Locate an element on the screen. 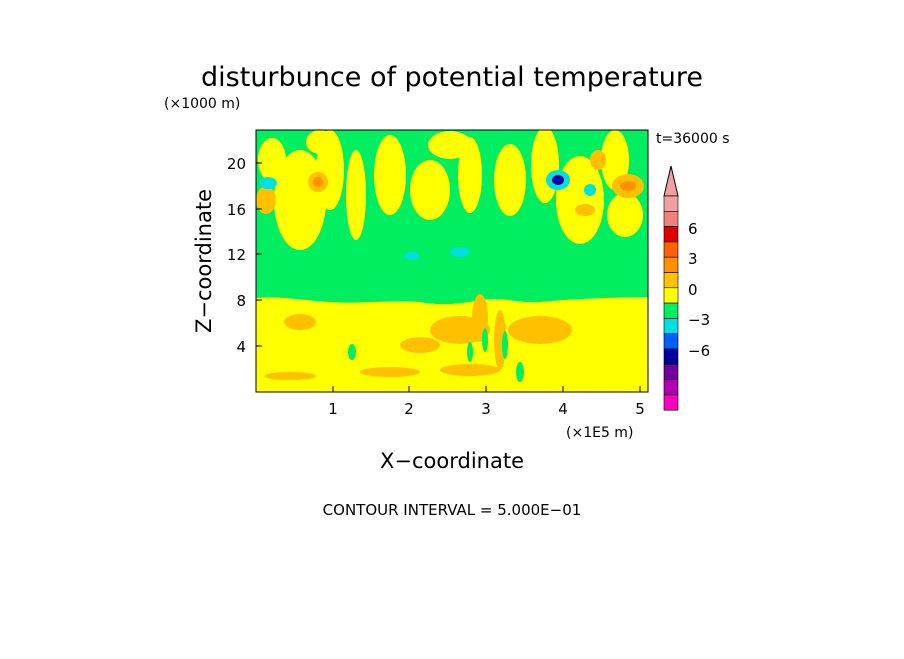 This screenshot has width=904, height=659. contour-interval-label: CONTOUR INTERVAL = 5.000E−01 is located at coordinates (452, 510).